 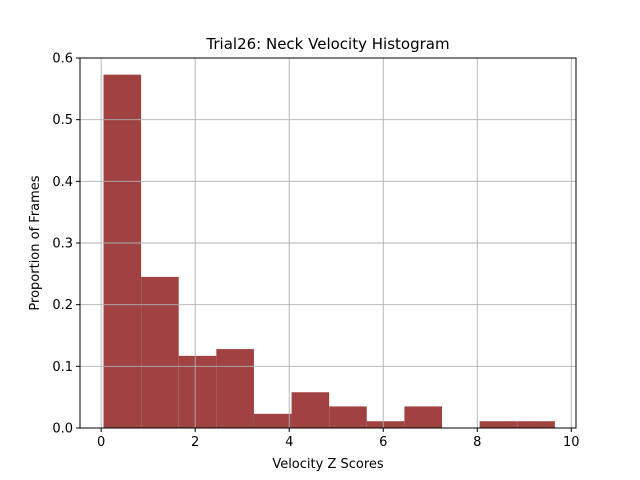 What do you see at coordinates (477, 442) in the screenshot?
I see `x-tick-label: 8` at bounding box center [477, 442].